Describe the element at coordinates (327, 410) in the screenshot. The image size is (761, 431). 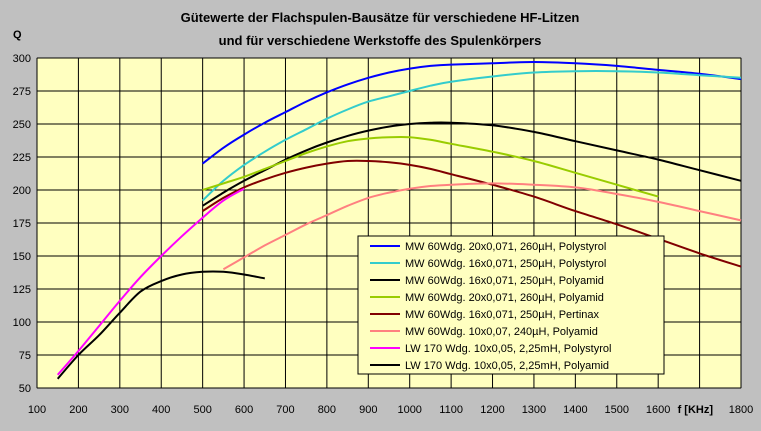
I see `x-tick-label: 800` at that location.